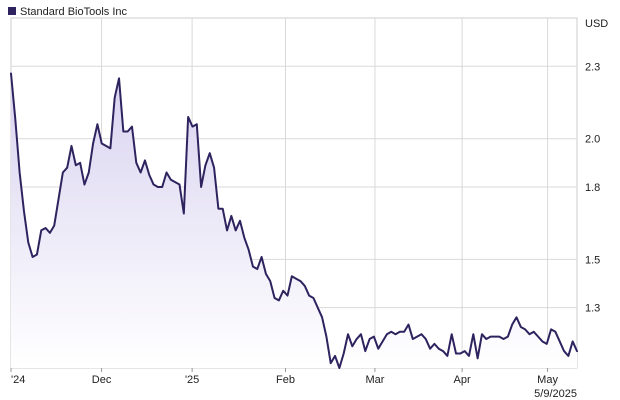 The height and width of the screenshot is (400, 620). Describe the element at coordinates (18, 380) in the screenshot. I see `x-tick-label: '24` at that location.